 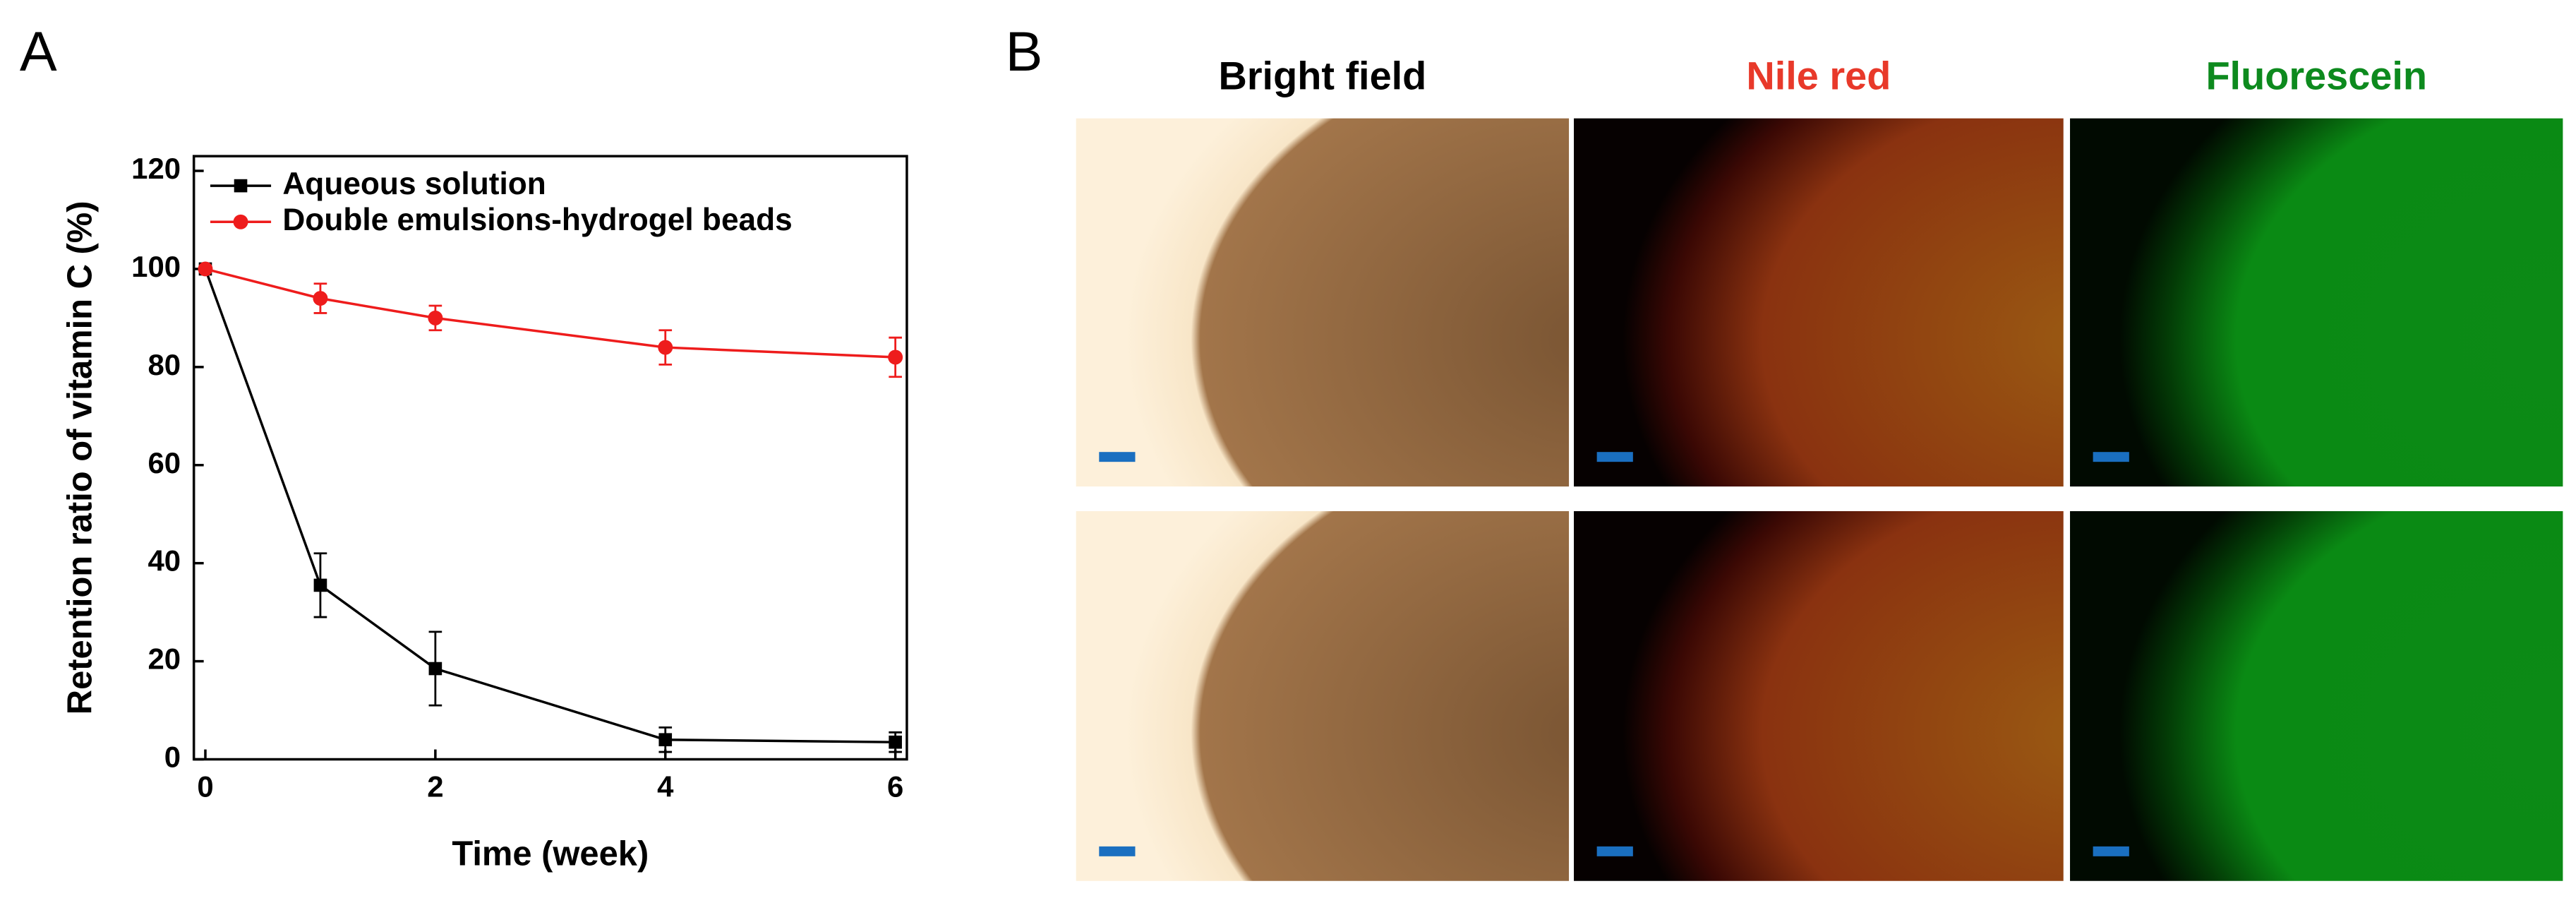 I want to click on panel-label: A, so click(x=38, y=51).